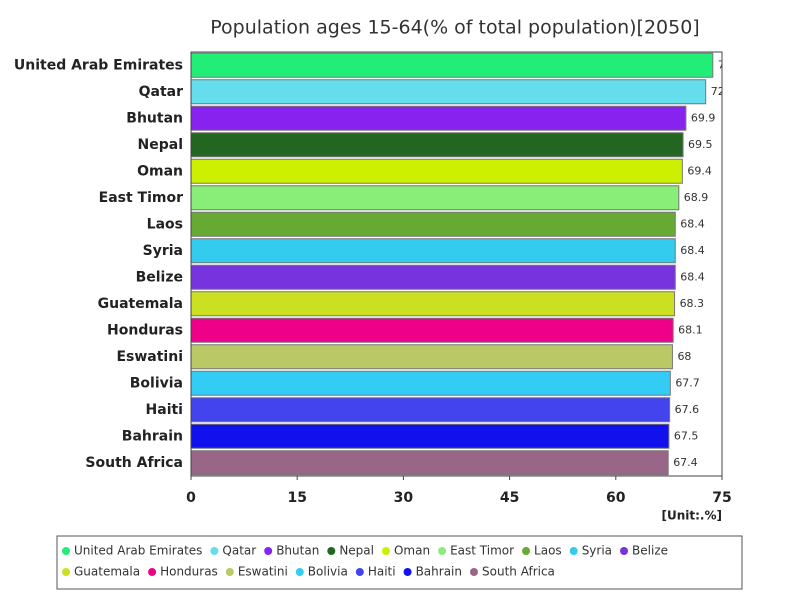  I want to click on value-label: 67.7, so click(687, 382).